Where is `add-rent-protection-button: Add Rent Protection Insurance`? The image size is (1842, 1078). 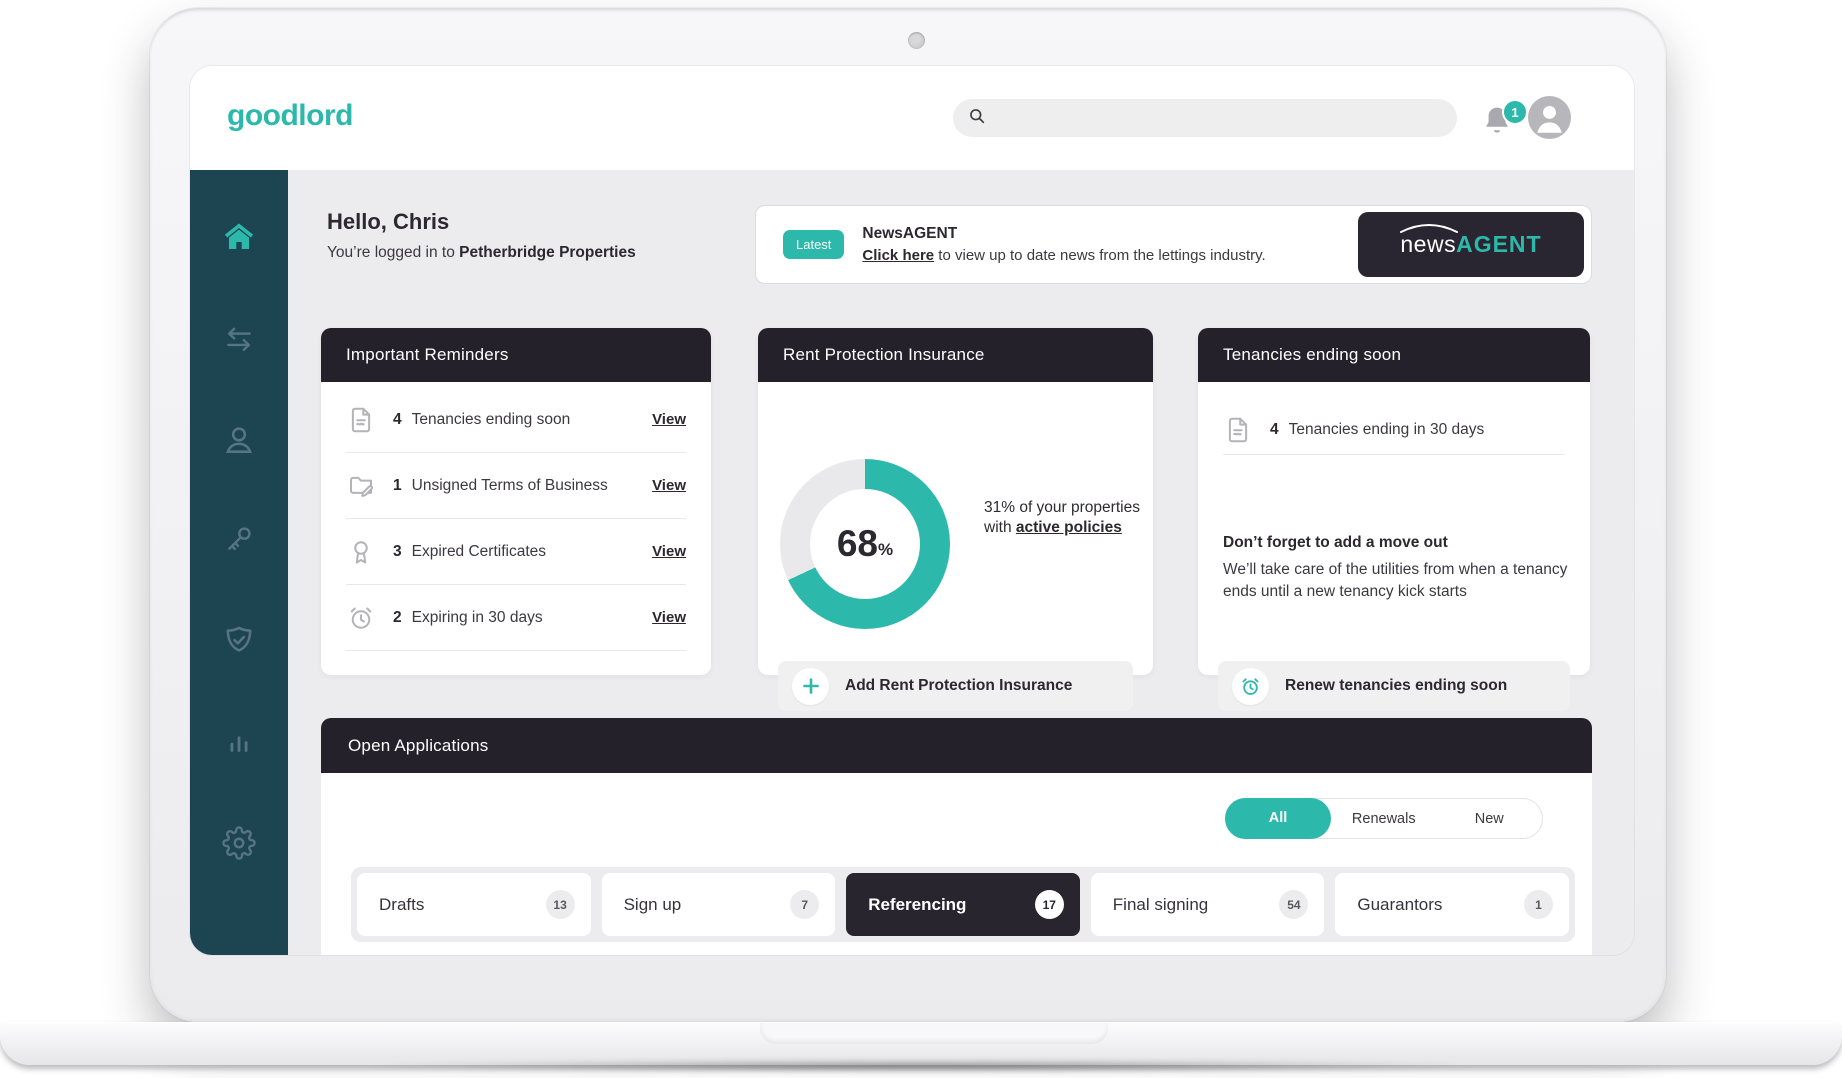
add-rent-protection-button: Add Rent Protection Insurance is located at coordinates (955, 686).